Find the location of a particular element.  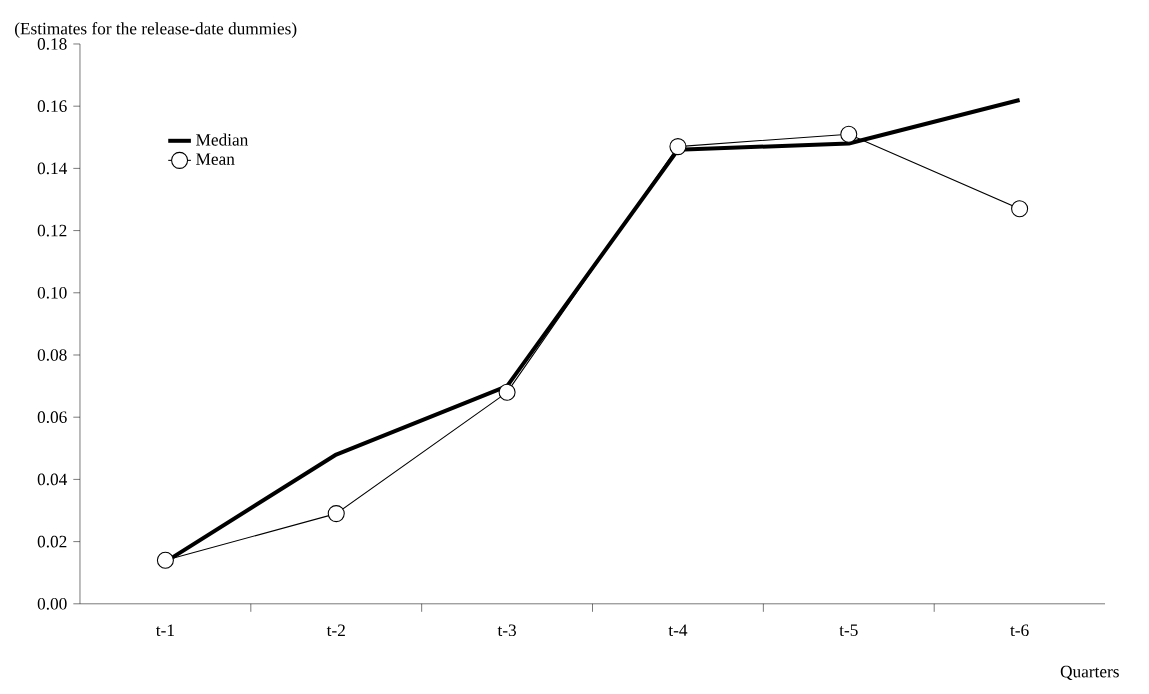

y-tick-label: 0.08 is located at coordinates (52, 354).